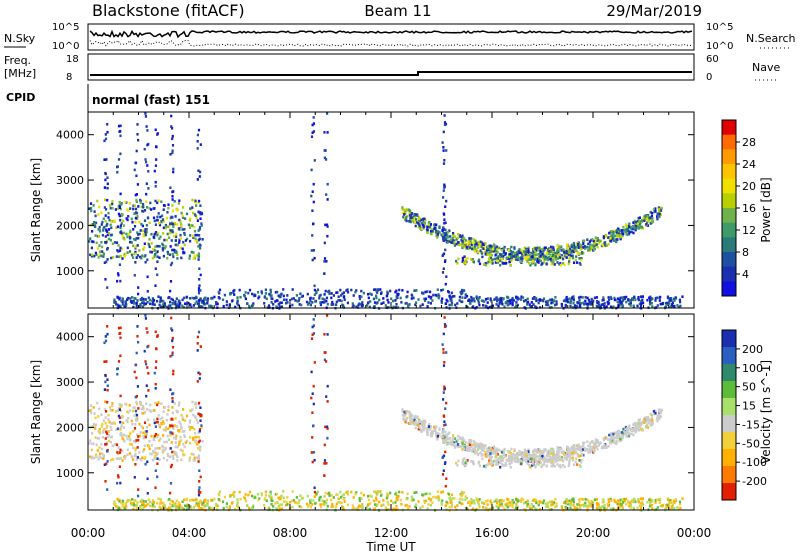 The width and height of the screenshot is (800, 554). Describe the element at coordinates (729, 186) in the screenshot. I see `colorbar-segment` at that location.